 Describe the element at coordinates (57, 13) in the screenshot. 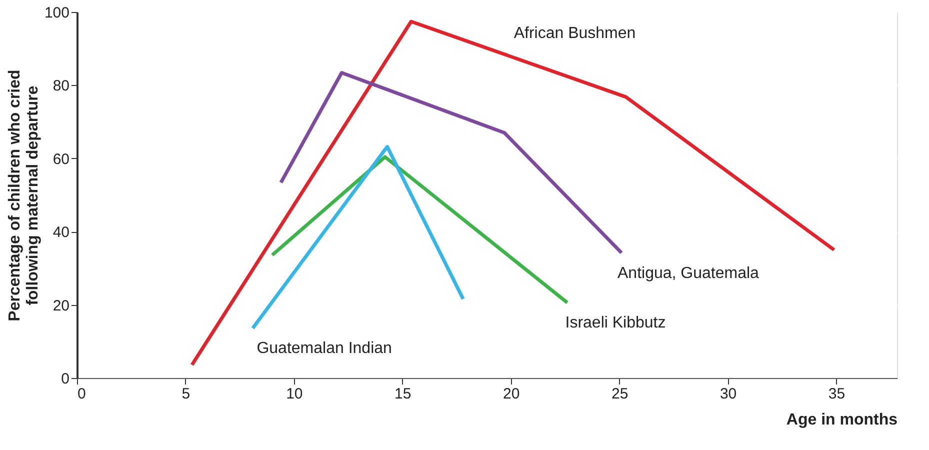

I see `y-tick-label: 100` at that location.